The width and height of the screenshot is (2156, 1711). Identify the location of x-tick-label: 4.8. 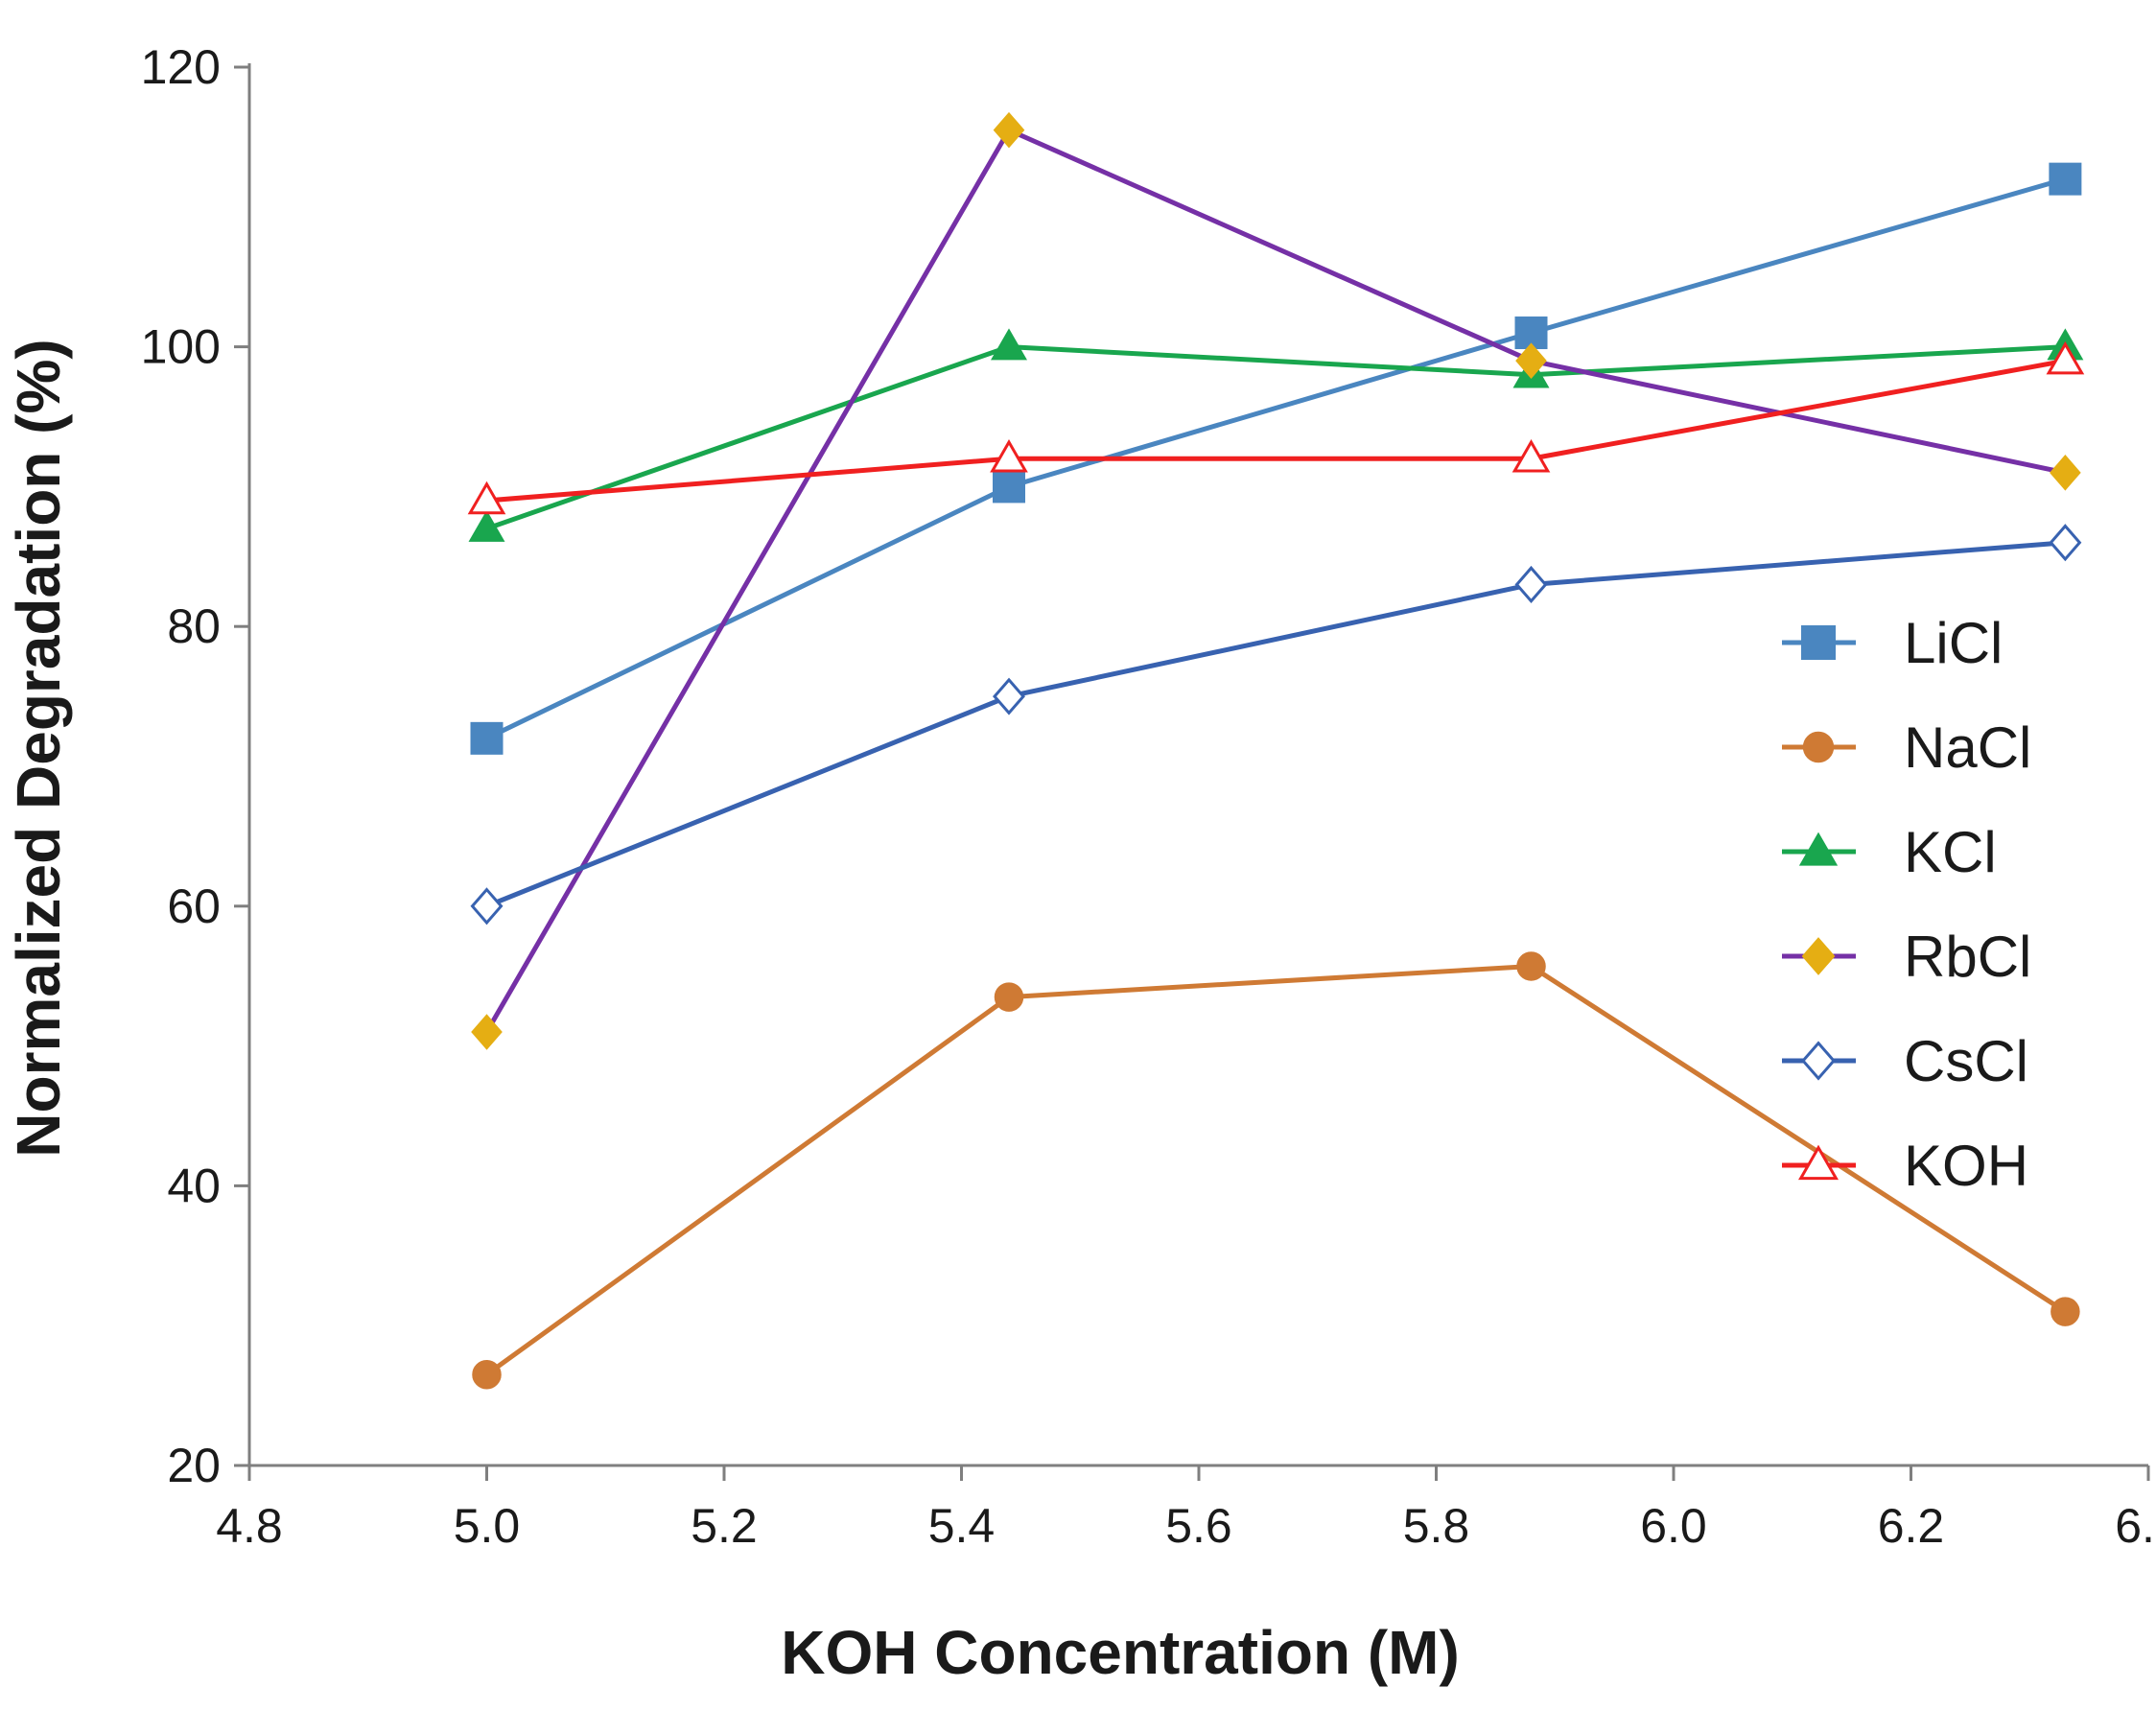
(249, 1526).